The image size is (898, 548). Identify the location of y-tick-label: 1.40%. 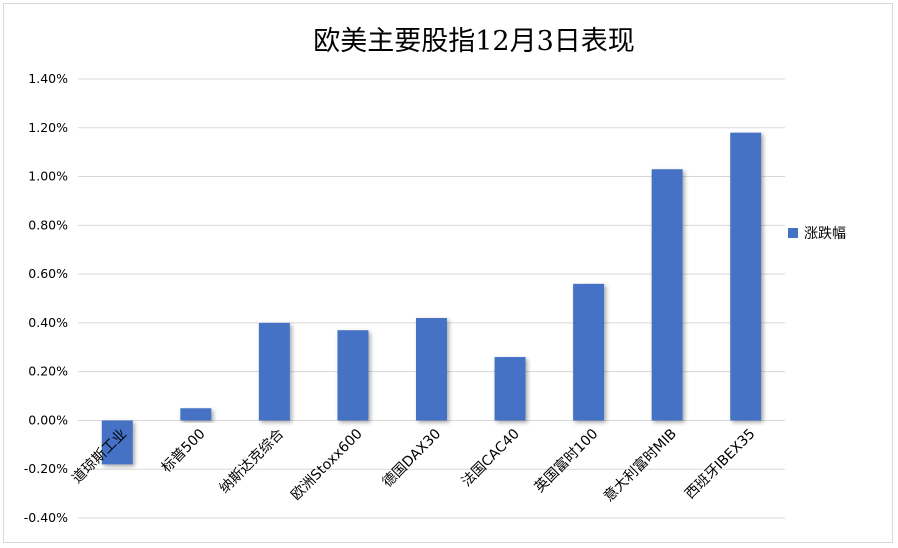
(48, 78).